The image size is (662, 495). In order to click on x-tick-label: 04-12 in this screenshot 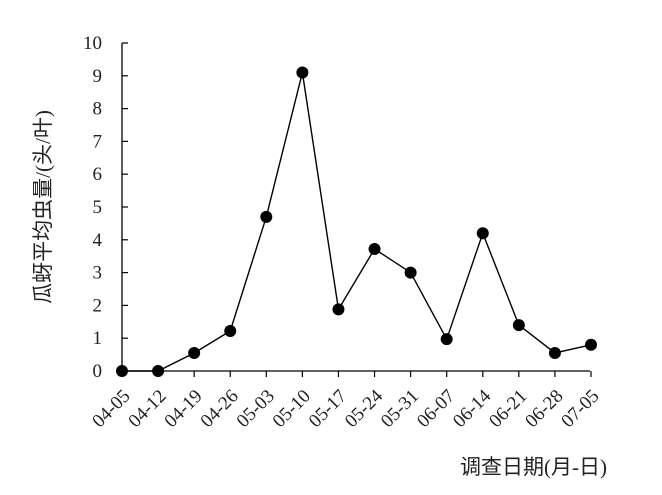, I will do `click(147, 409)`.